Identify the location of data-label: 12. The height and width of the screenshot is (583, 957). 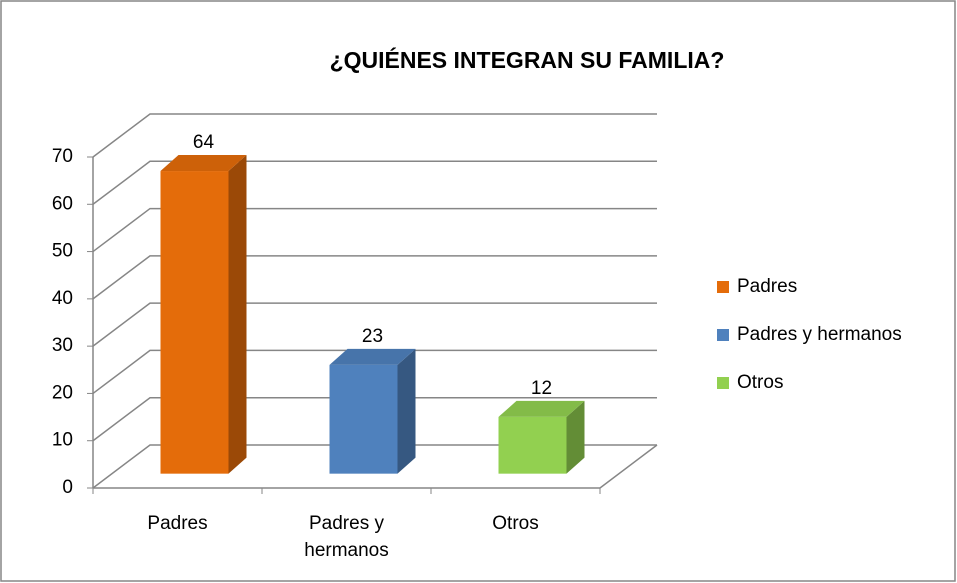
(541, 388).